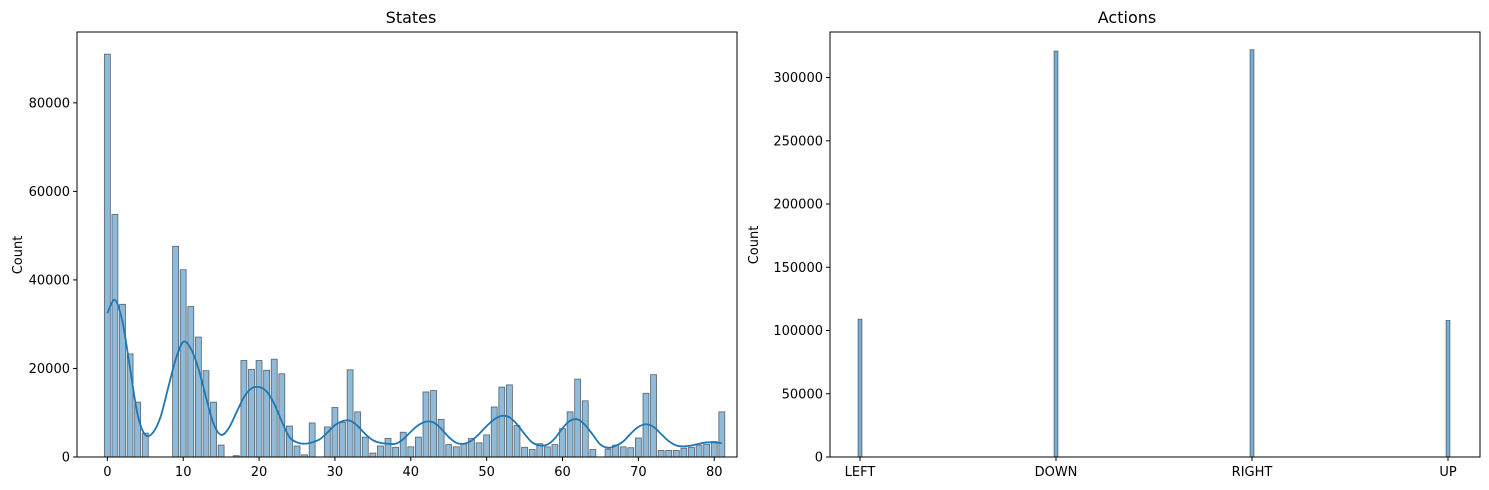  Describe the element at coordinates (798, 205) in the screenshot. I see `actions-ytick-label: 200000` at that location.